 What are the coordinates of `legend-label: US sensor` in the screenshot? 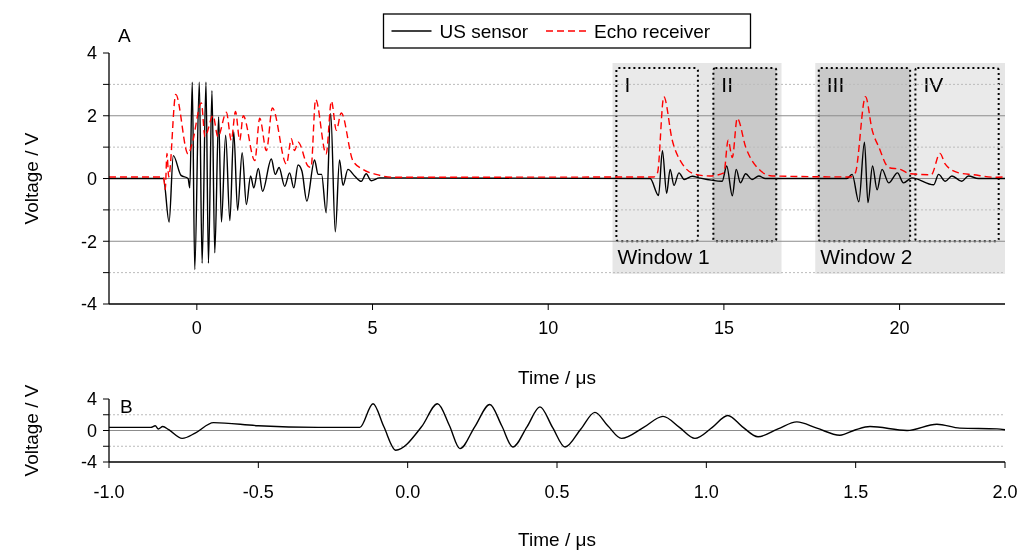 It's located at (484, 31).